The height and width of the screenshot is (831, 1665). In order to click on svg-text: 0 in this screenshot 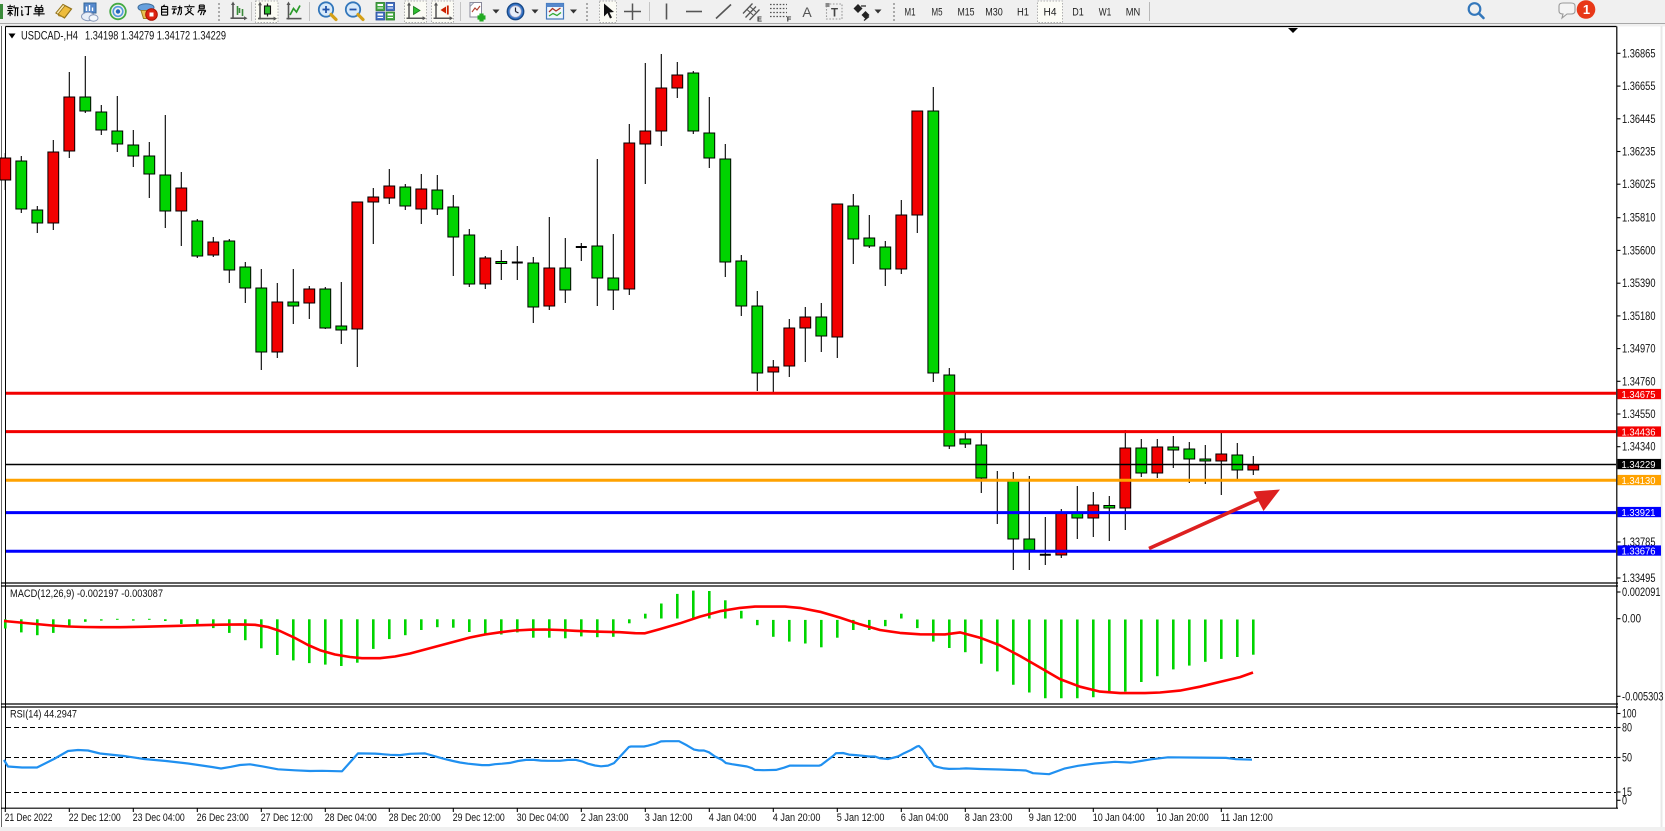, I will do `click(1624, 801)`.